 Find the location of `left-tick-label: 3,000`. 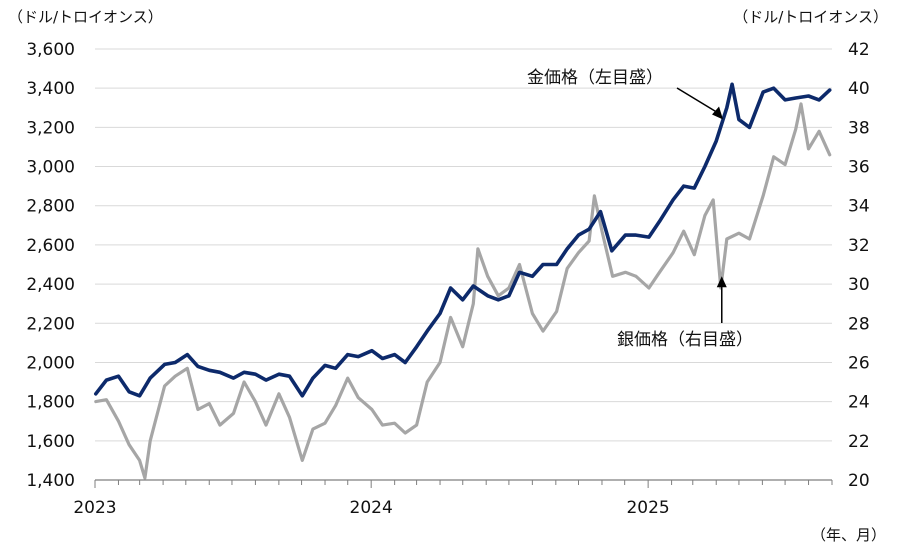

left-tick-label: 3,000 is located at coordinates (50, 168).